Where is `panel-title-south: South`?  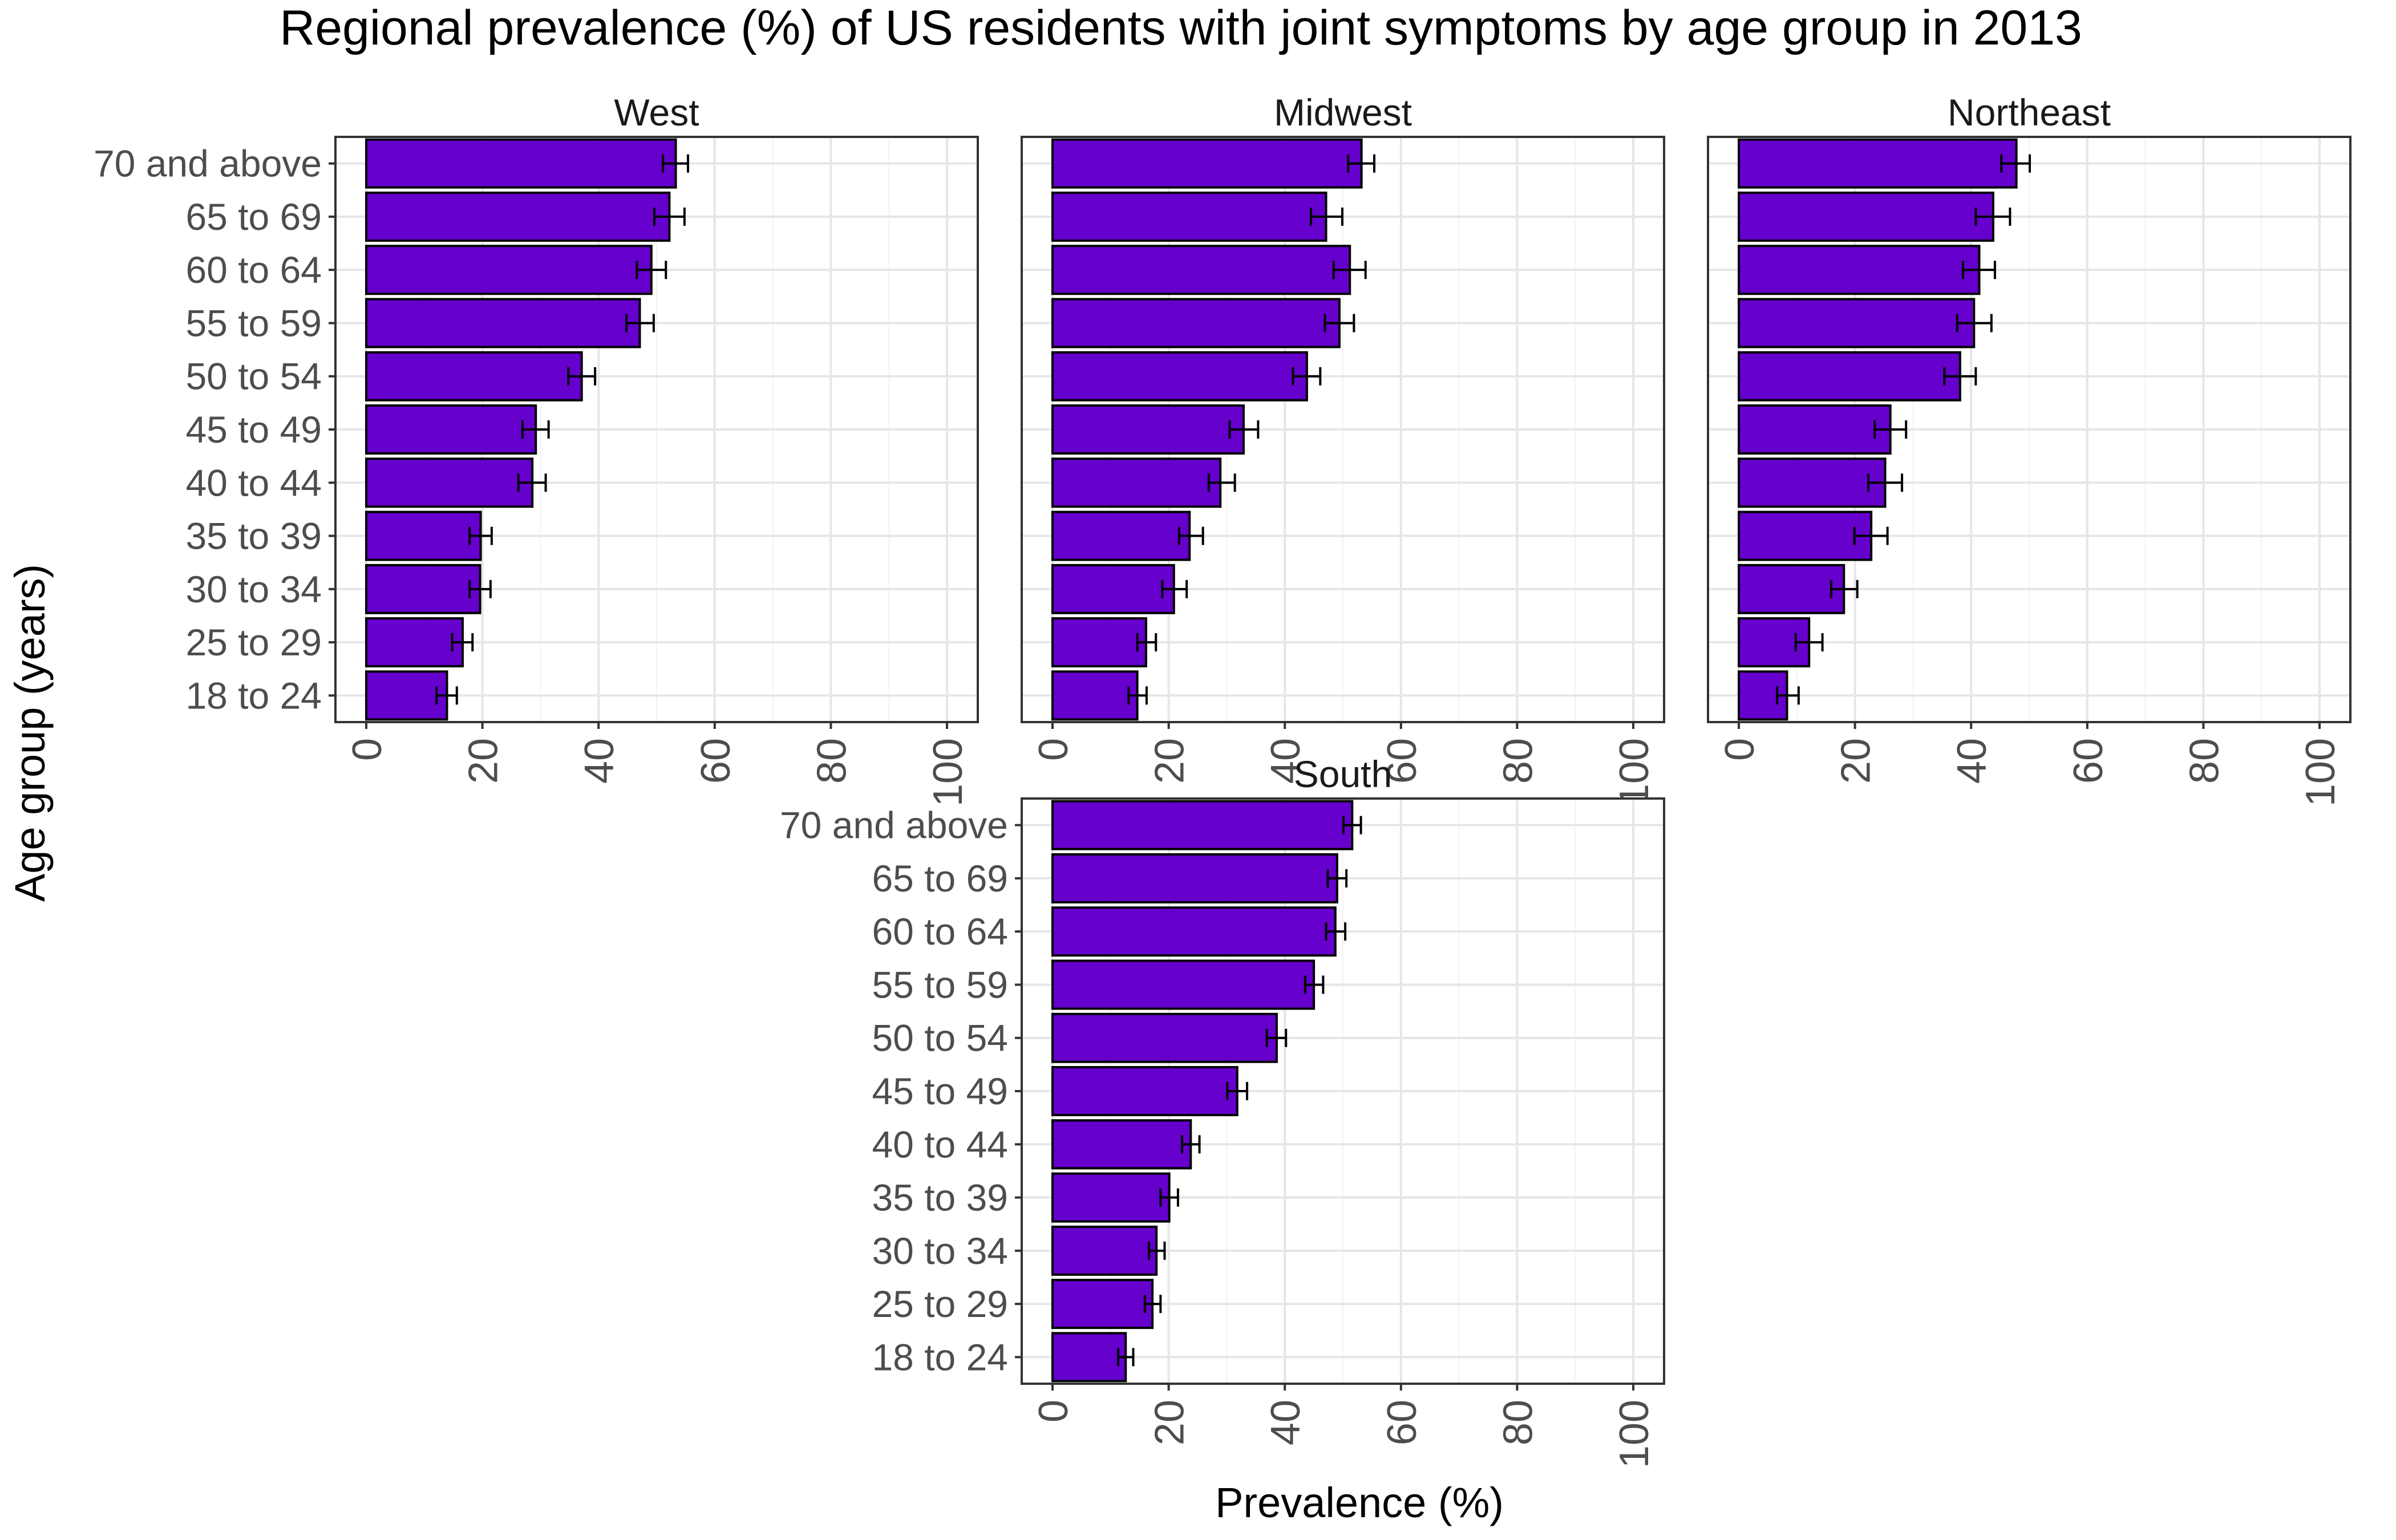 panel-title-south: South is located at coordinates (1343, 774).